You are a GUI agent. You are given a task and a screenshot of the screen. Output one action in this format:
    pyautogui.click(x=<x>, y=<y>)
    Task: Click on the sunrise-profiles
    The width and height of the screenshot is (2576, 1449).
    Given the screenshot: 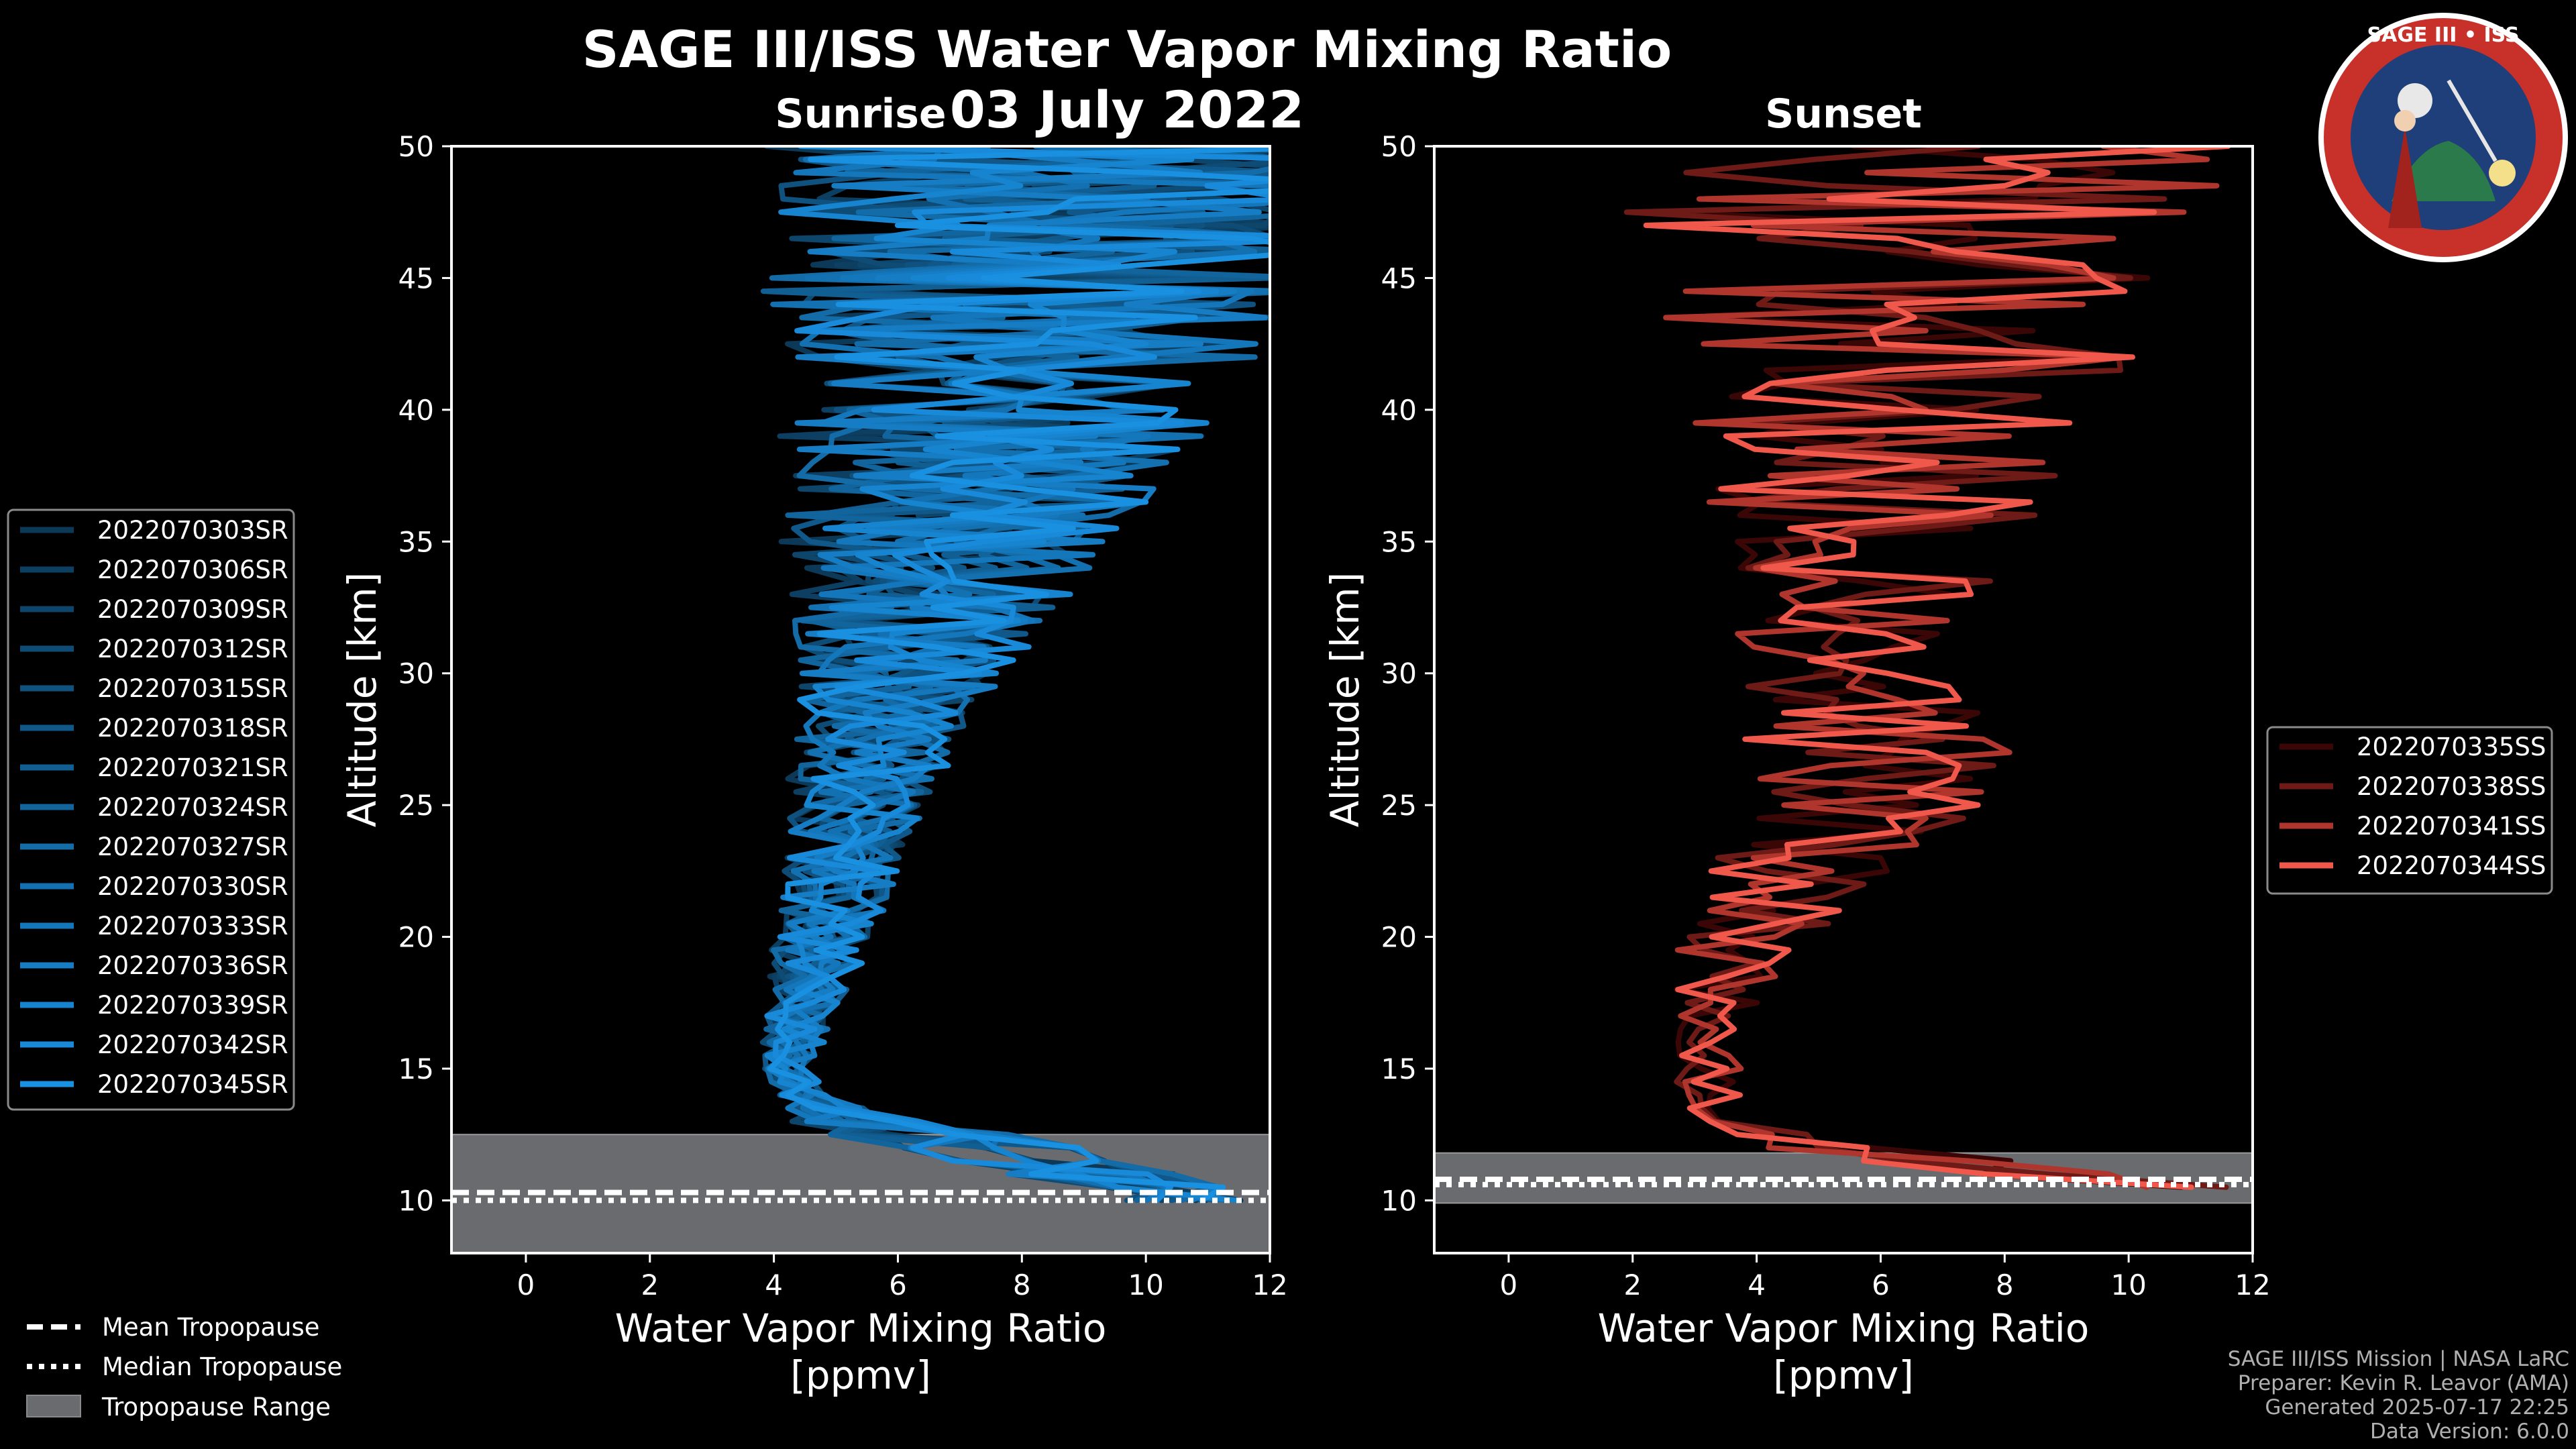 What is the action you would take?
    pyautogui.click(x=1014, y=674)
    